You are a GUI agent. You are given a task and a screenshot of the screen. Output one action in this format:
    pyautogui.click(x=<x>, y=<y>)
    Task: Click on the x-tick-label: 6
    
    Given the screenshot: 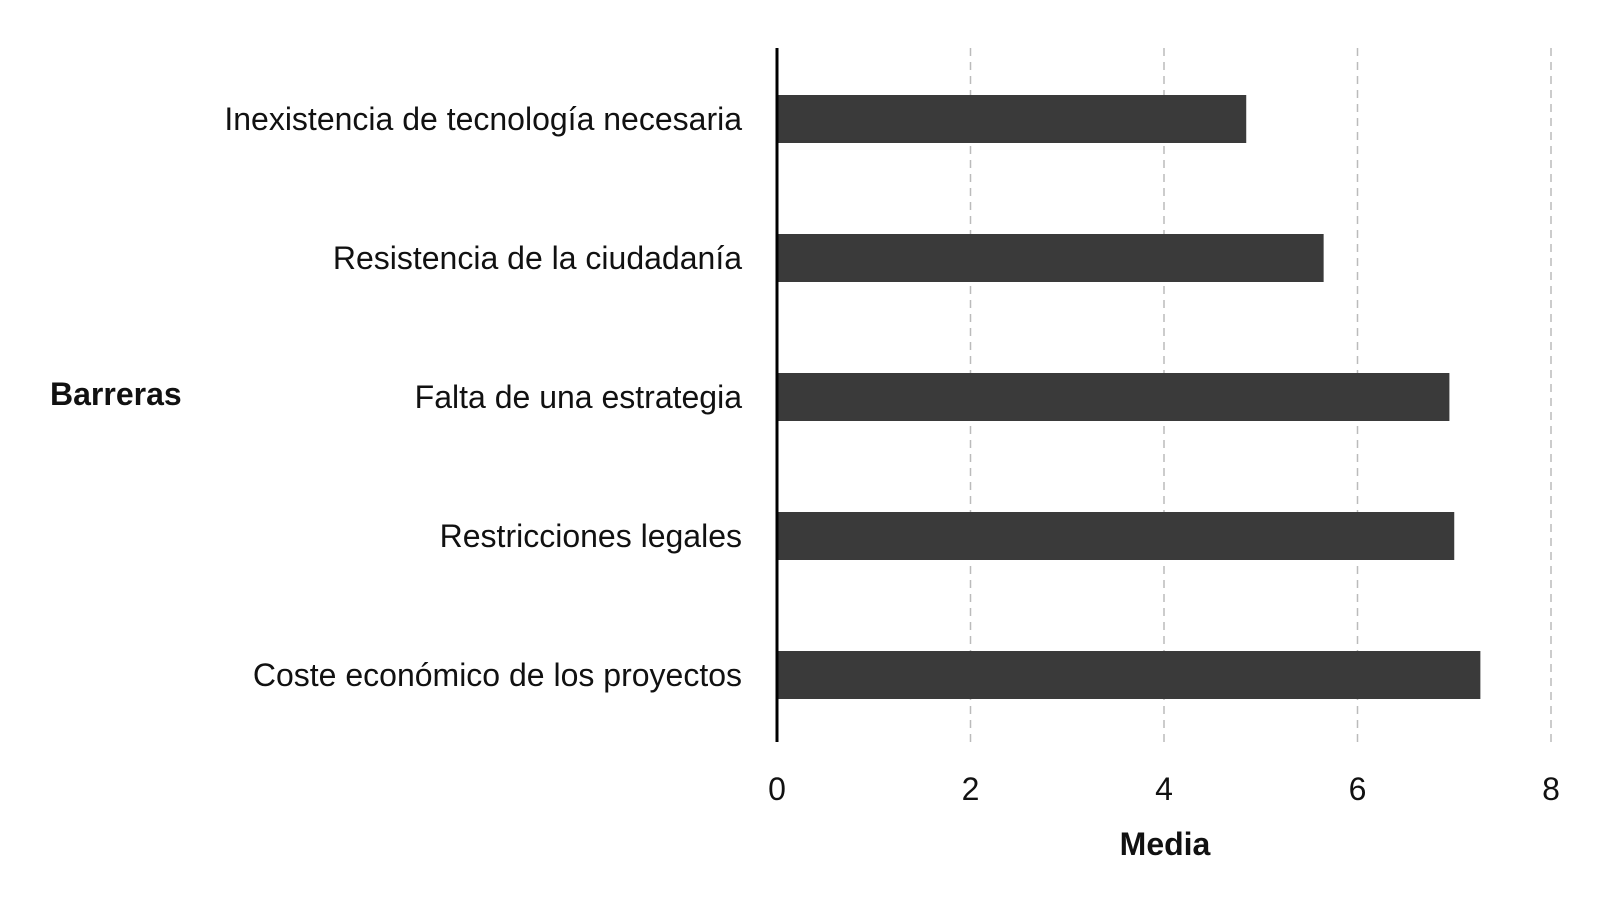 What is the action you would take?
    pyautogui.click(x=1358, y=789)
    